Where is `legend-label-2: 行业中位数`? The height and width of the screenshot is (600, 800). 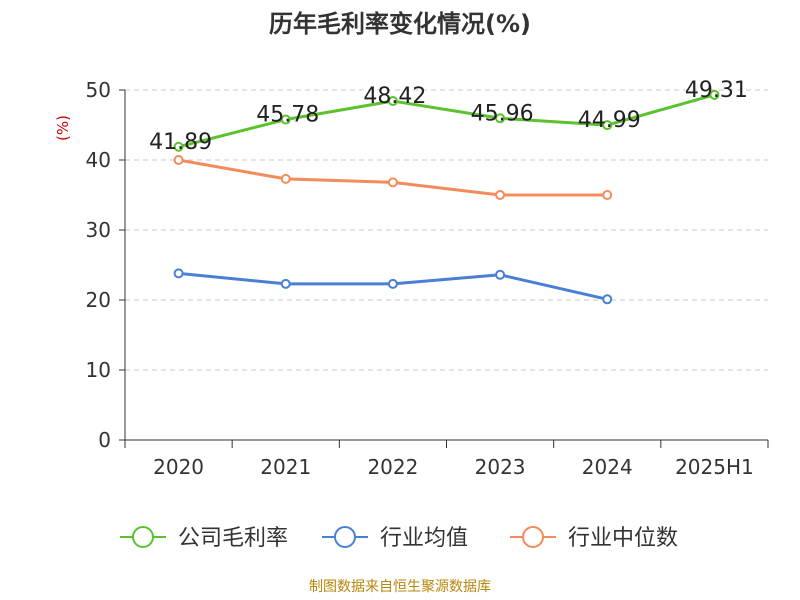 legend-label-2: 行业中位数 is located at coordinates (623, 538).